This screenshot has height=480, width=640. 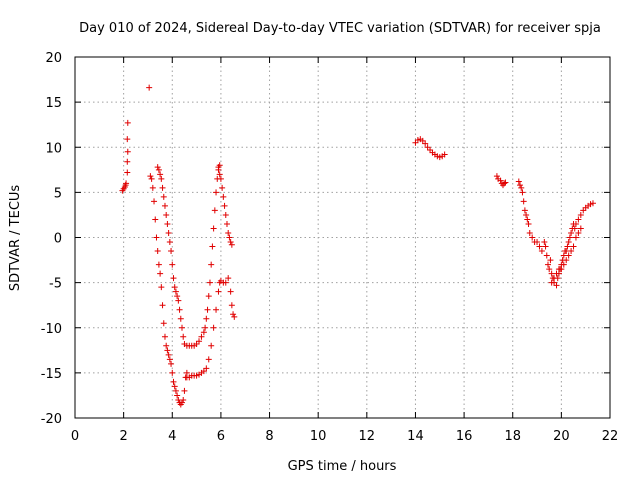 What do you see at coordinates (136, 139) in the screenshot?
I see `series-seg1` at bounding box center [136, 139].